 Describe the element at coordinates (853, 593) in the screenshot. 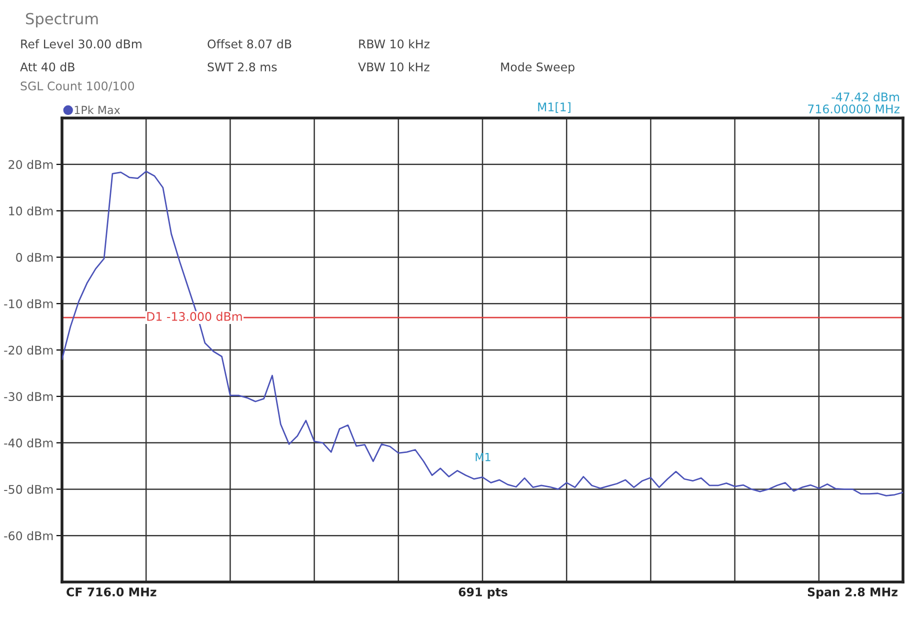

I see `text: Span 2.8 MHz` at that location.